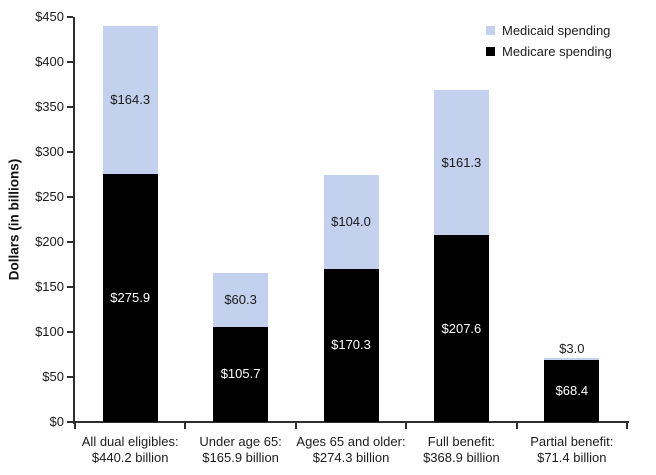 This screenshot has width=656, height=475. Describe the element at coordinates (351, 422) in the screenshot. I see `x-axis-line` at that location.